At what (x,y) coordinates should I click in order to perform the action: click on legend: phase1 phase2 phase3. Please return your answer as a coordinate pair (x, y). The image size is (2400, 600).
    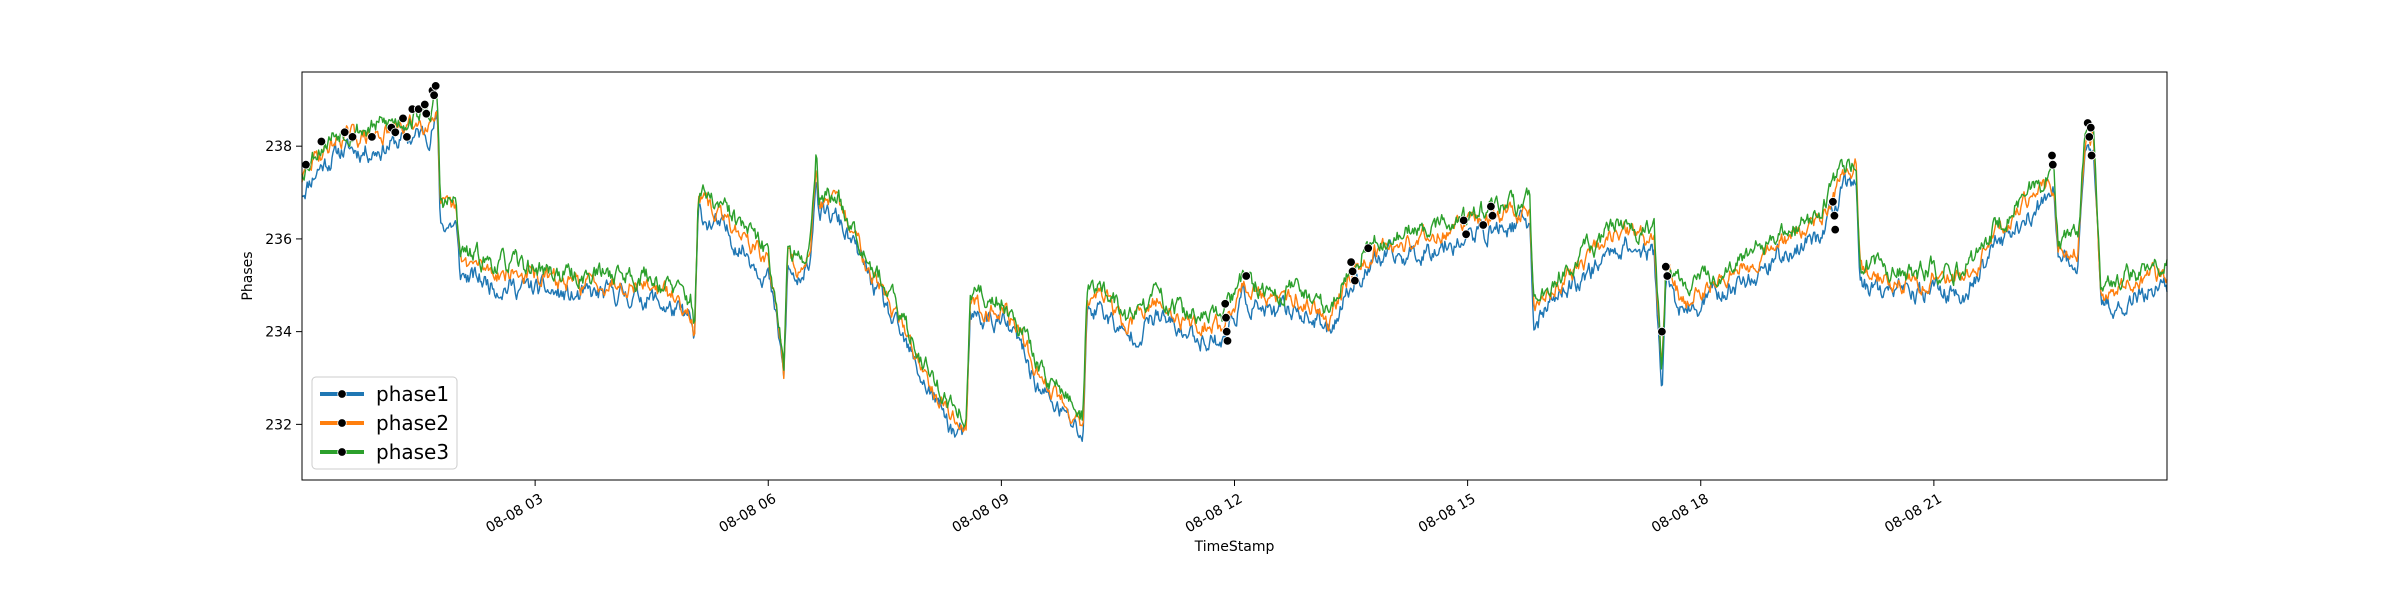
    Looking at the image, I should click on (384, 423).